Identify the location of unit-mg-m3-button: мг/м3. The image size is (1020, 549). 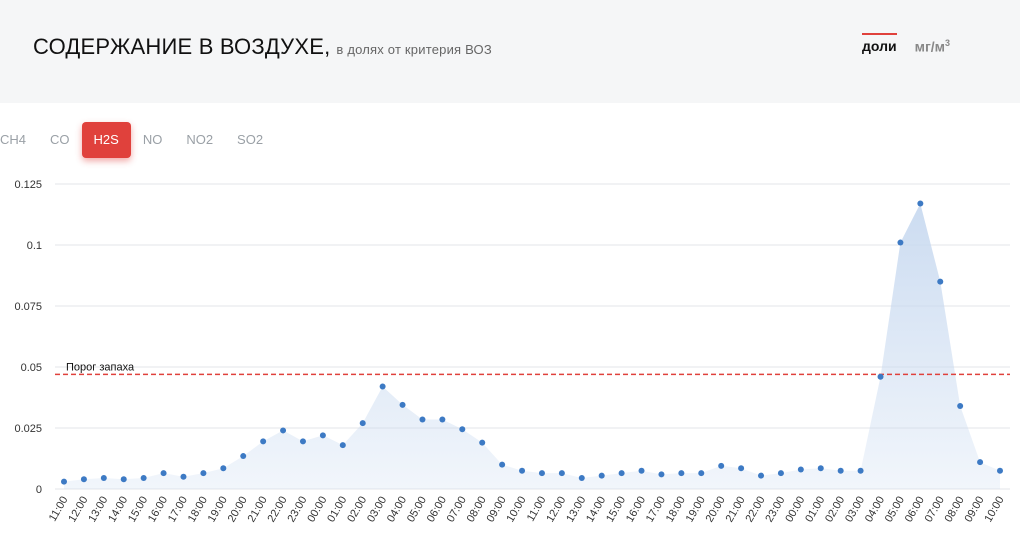
(932, 46).